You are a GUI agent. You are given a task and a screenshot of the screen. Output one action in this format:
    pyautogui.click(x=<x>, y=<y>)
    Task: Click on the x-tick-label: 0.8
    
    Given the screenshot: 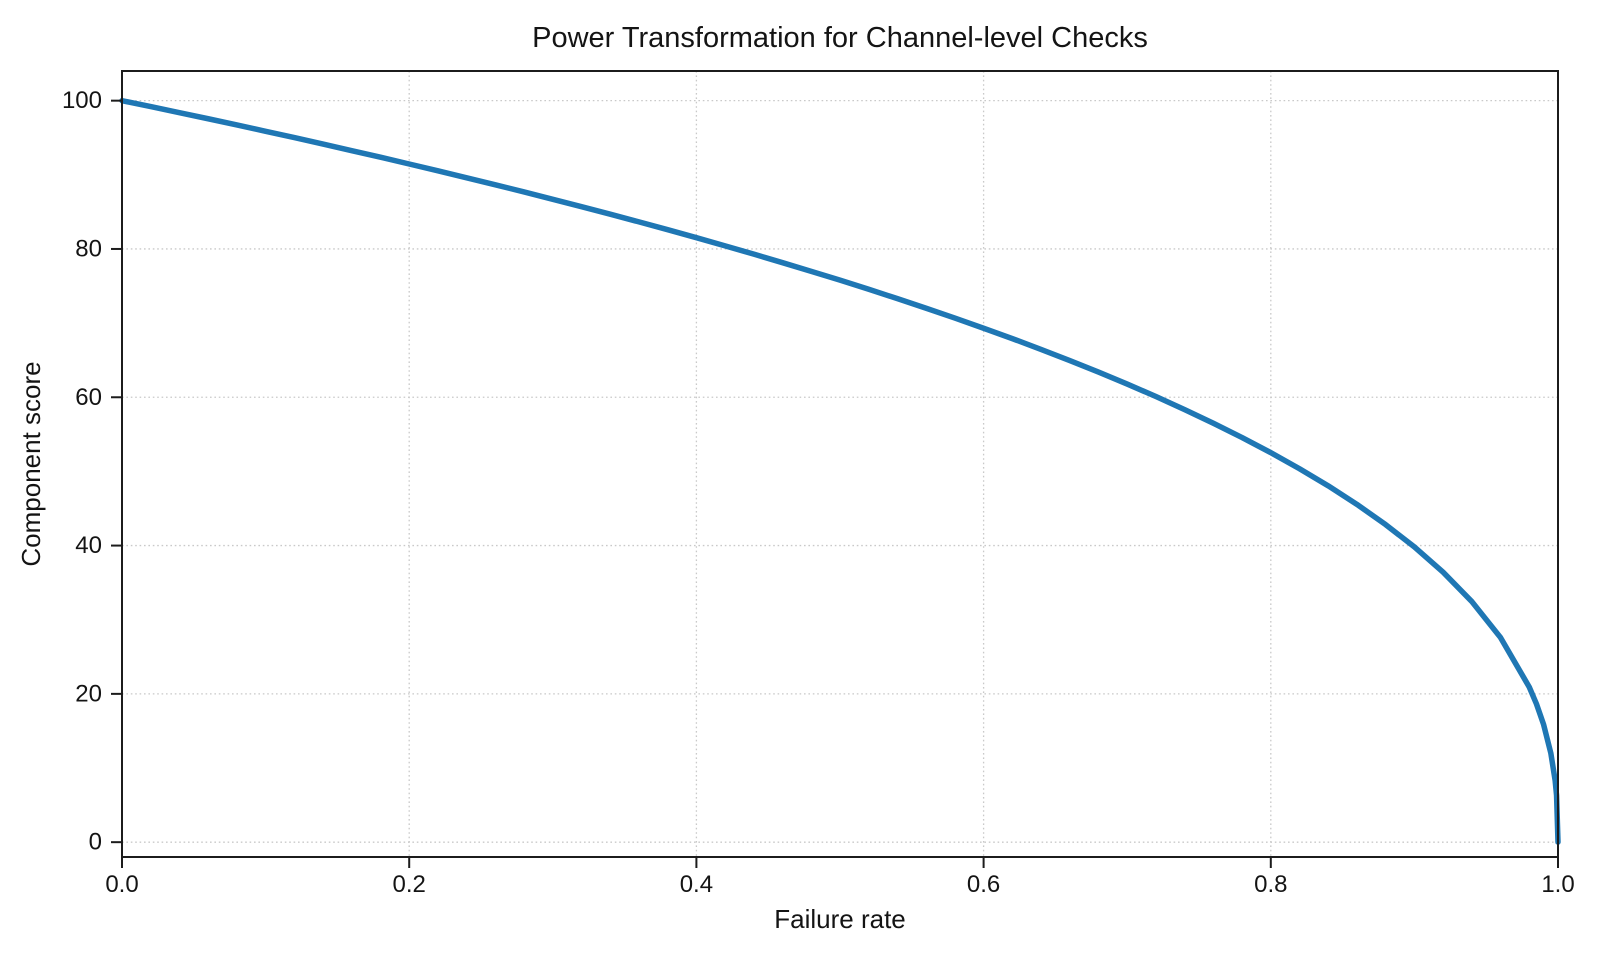 What is the action you would take?
    pyautogui.click(x=1270, y=884)
    